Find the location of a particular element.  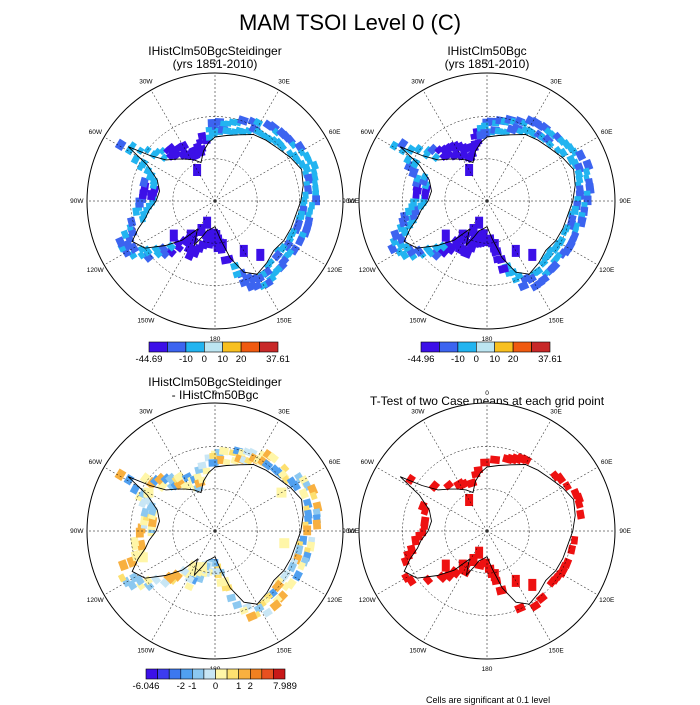

map-border is located at coordinates (487, 201).